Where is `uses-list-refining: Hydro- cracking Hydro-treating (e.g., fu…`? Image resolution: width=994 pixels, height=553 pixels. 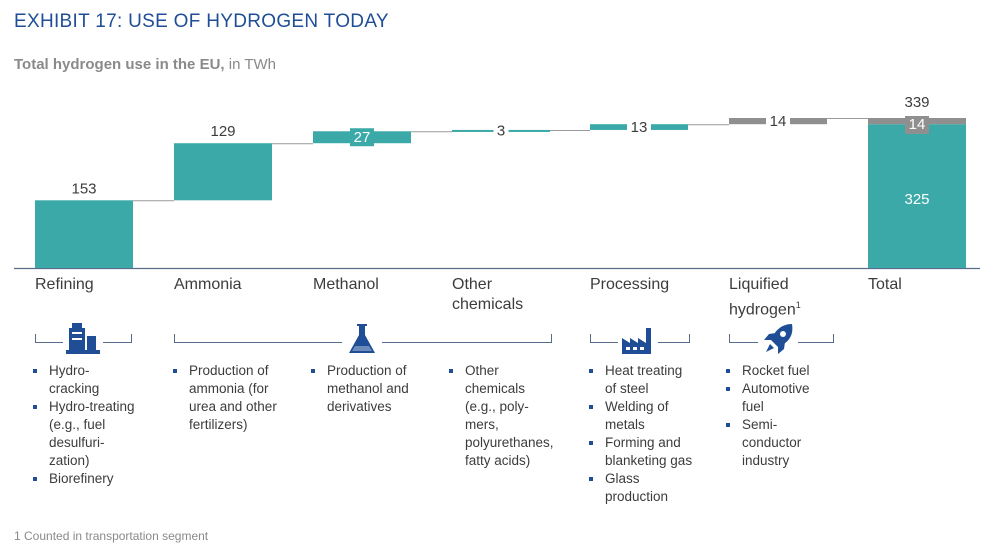 uses-list-refining: Hydro- cracking Hydro-treating (e.g., fu… is located at coordinates (84, 425).